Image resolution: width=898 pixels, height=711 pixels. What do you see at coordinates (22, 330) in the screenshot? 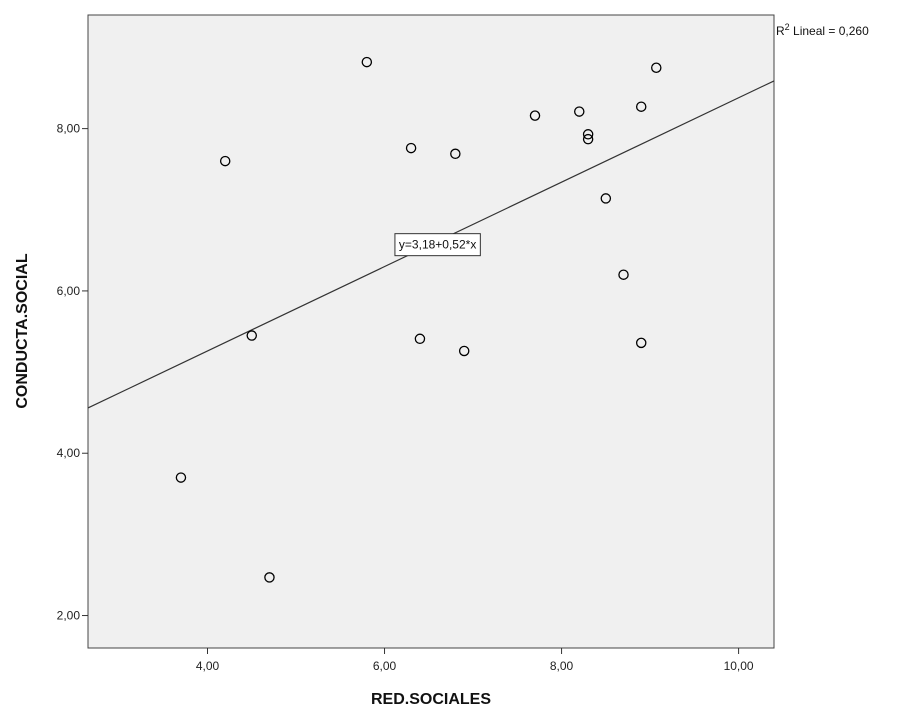
I see `y-axis-title: CONDUCTA.SOCIAL` at bounding box center [22, 330].